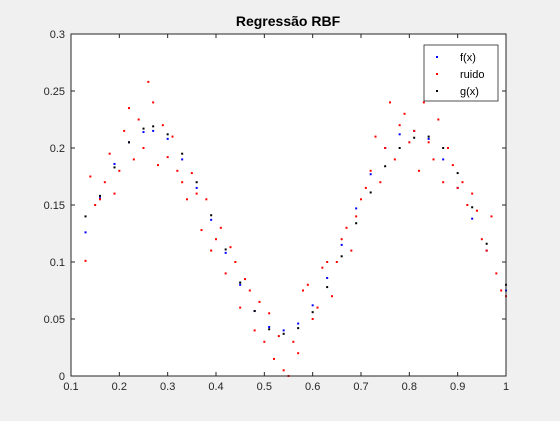 The width and height of the screenshot is (560, 421). Describe the element at coordinates (457, 387) in the screenshot. I see `x-tick-label: 0.9` at that location.